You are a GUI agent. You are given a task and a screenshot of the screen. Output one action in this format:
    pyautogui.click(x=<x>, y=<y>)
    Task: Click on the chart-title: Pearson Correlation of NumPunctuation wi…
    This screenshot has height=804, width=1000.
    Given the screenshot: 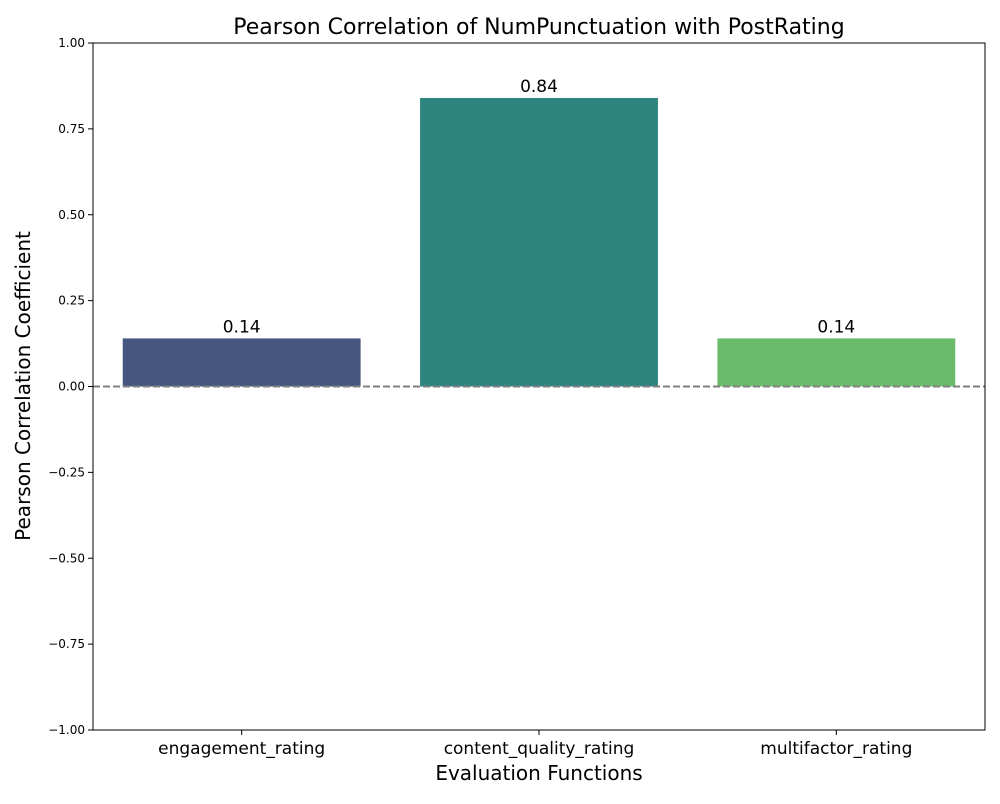 What is the action you would take?
    pyautogui.click(x=538, y=27)
    